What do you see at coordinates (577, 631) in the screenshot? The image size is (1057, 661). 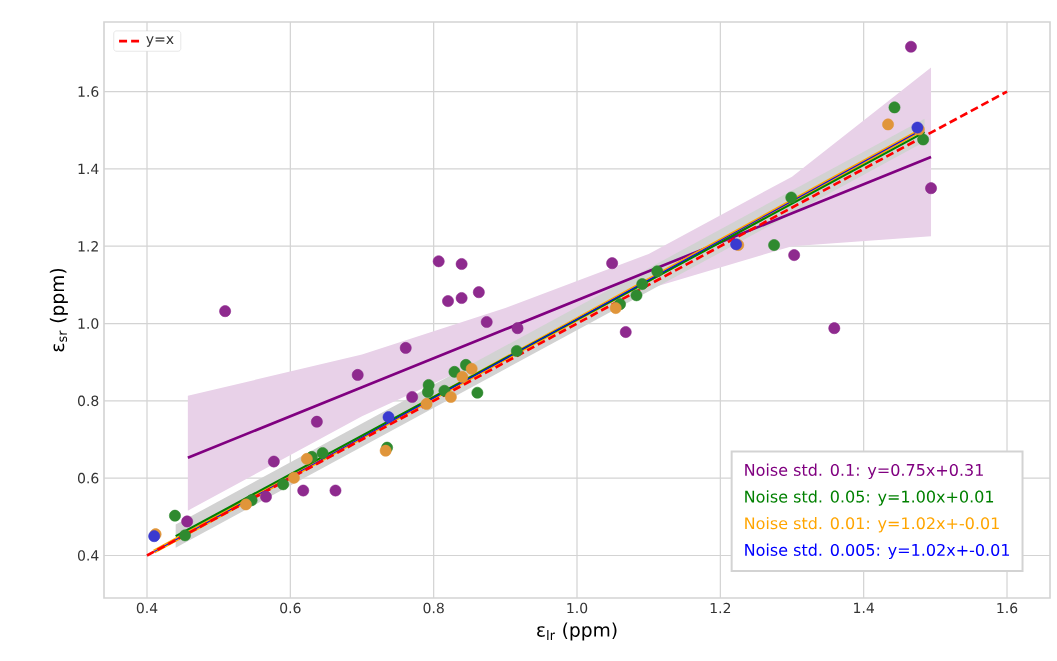 I see `x-axis-title: ε$_{lr}$ (ppm)` at bounding box center [577, 631].